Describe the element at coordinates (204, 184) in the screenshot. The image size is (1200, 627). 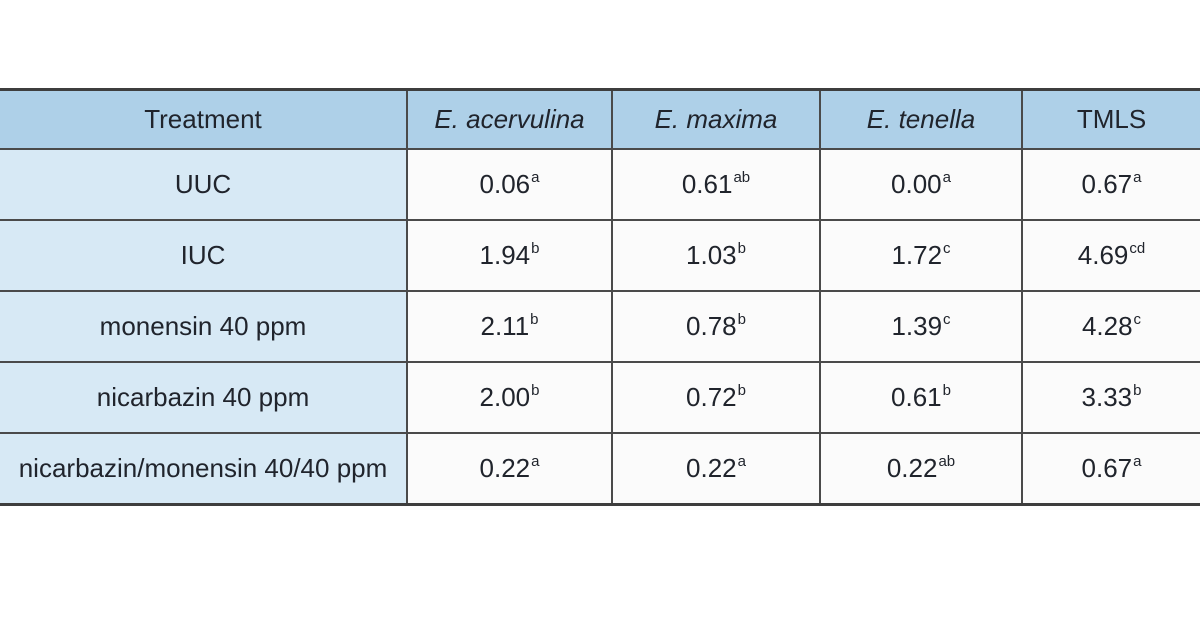
I see `row-label: UUC` at that location.